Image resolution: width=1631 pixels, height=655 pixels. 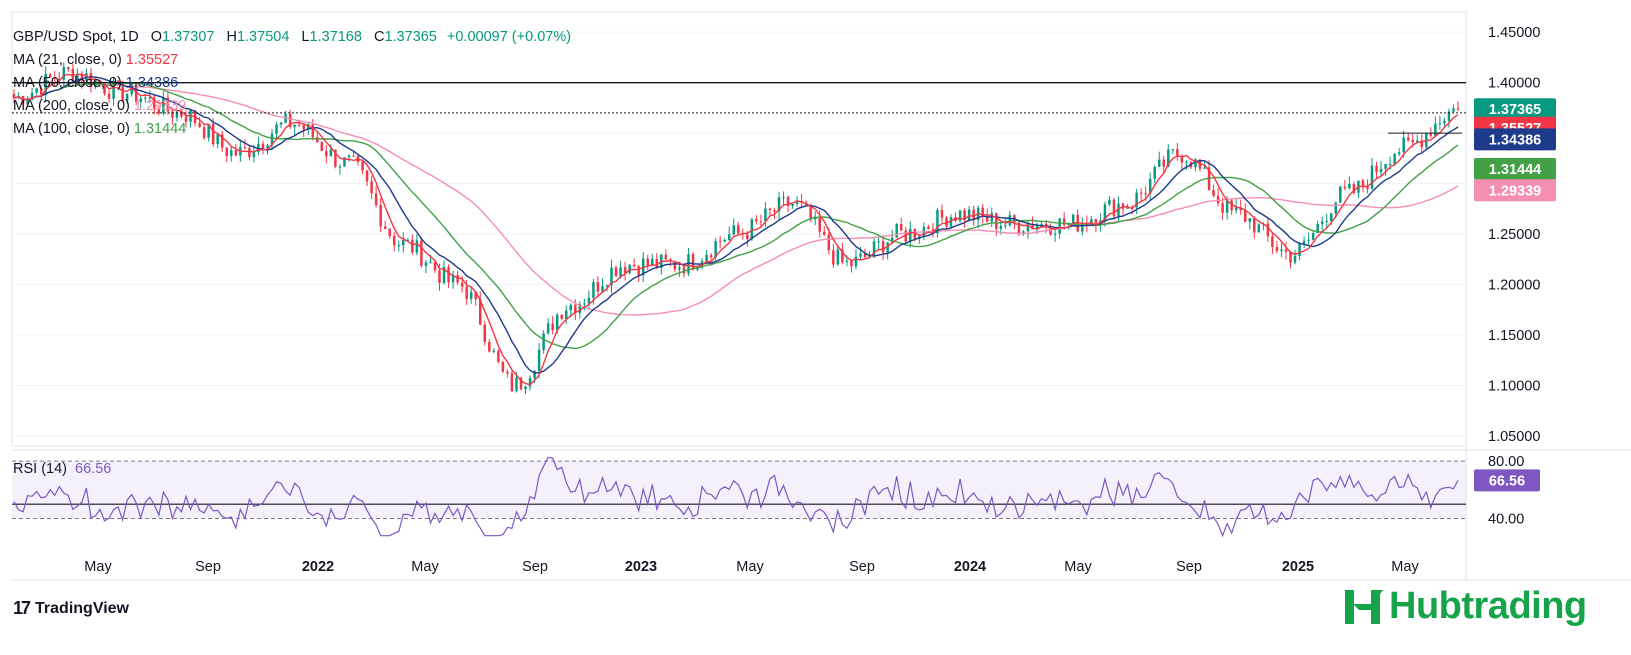 I want to click on high-value: 1.37504, so click(x=263, y=37).